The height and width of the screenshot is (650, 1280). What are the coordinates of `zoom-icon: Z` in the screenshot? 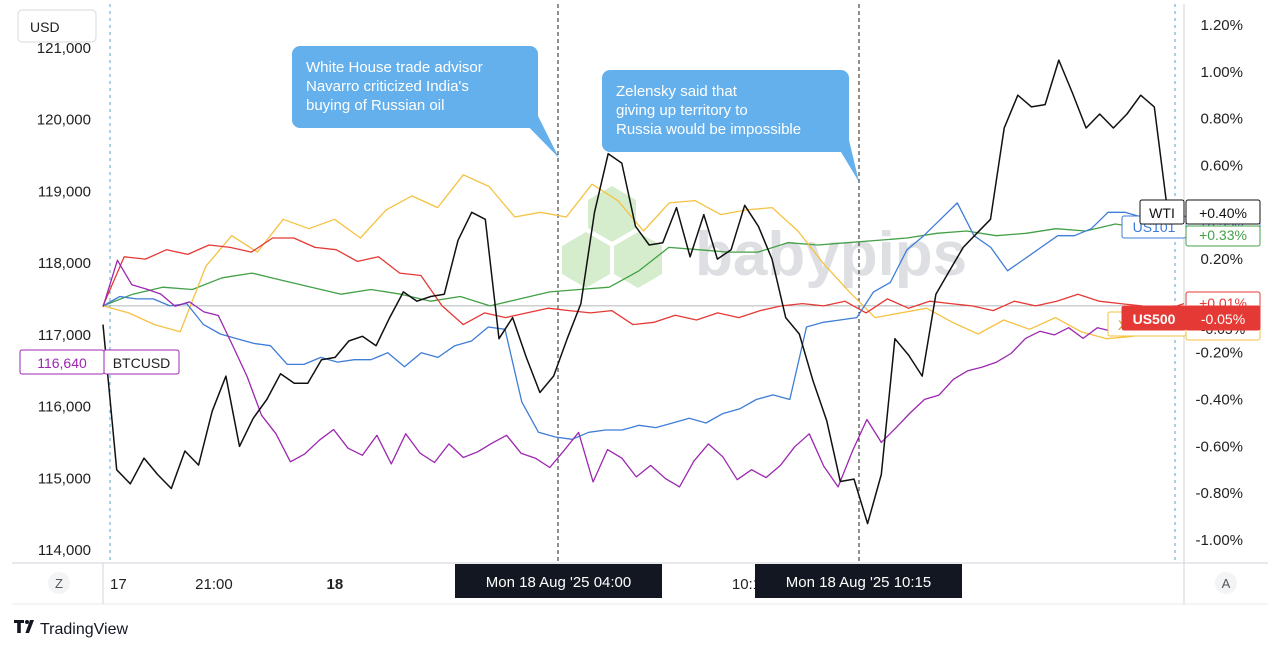 It's located at (59, 583).